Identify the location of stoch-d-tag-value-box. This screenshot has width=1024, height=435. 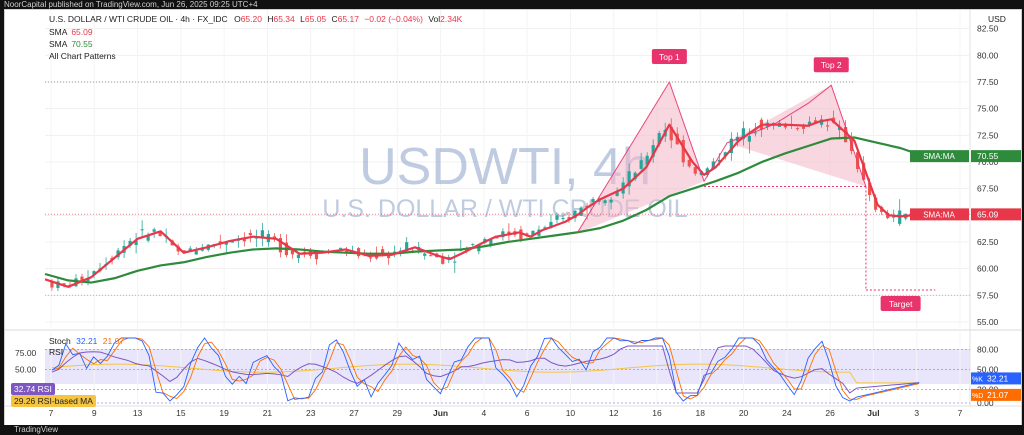
(1002, 394).